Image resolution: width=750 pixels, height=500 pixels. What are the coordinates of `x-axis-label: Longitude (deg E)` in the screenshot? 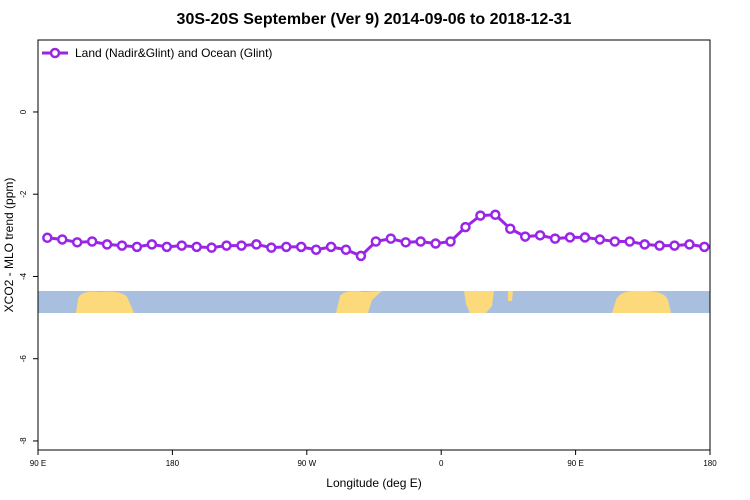 It's located at (373, 483).